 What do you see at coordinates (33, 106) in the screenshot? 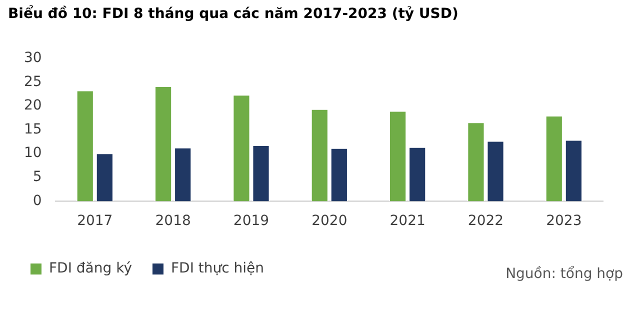
I see `y-tick-label: 20` at bounding box center [33, 106].